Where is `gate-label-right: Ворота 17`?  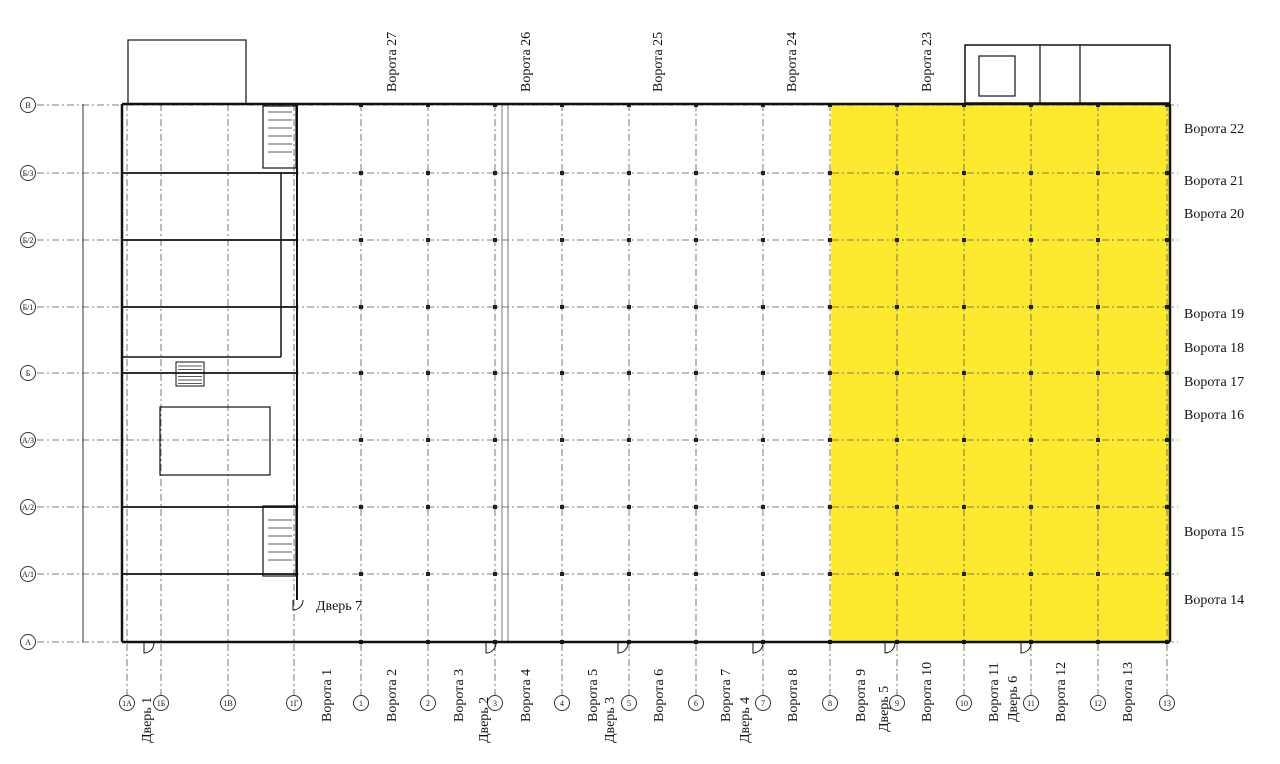 gate-label-right: Ворота 17 is located at coordinates (1214, 382).